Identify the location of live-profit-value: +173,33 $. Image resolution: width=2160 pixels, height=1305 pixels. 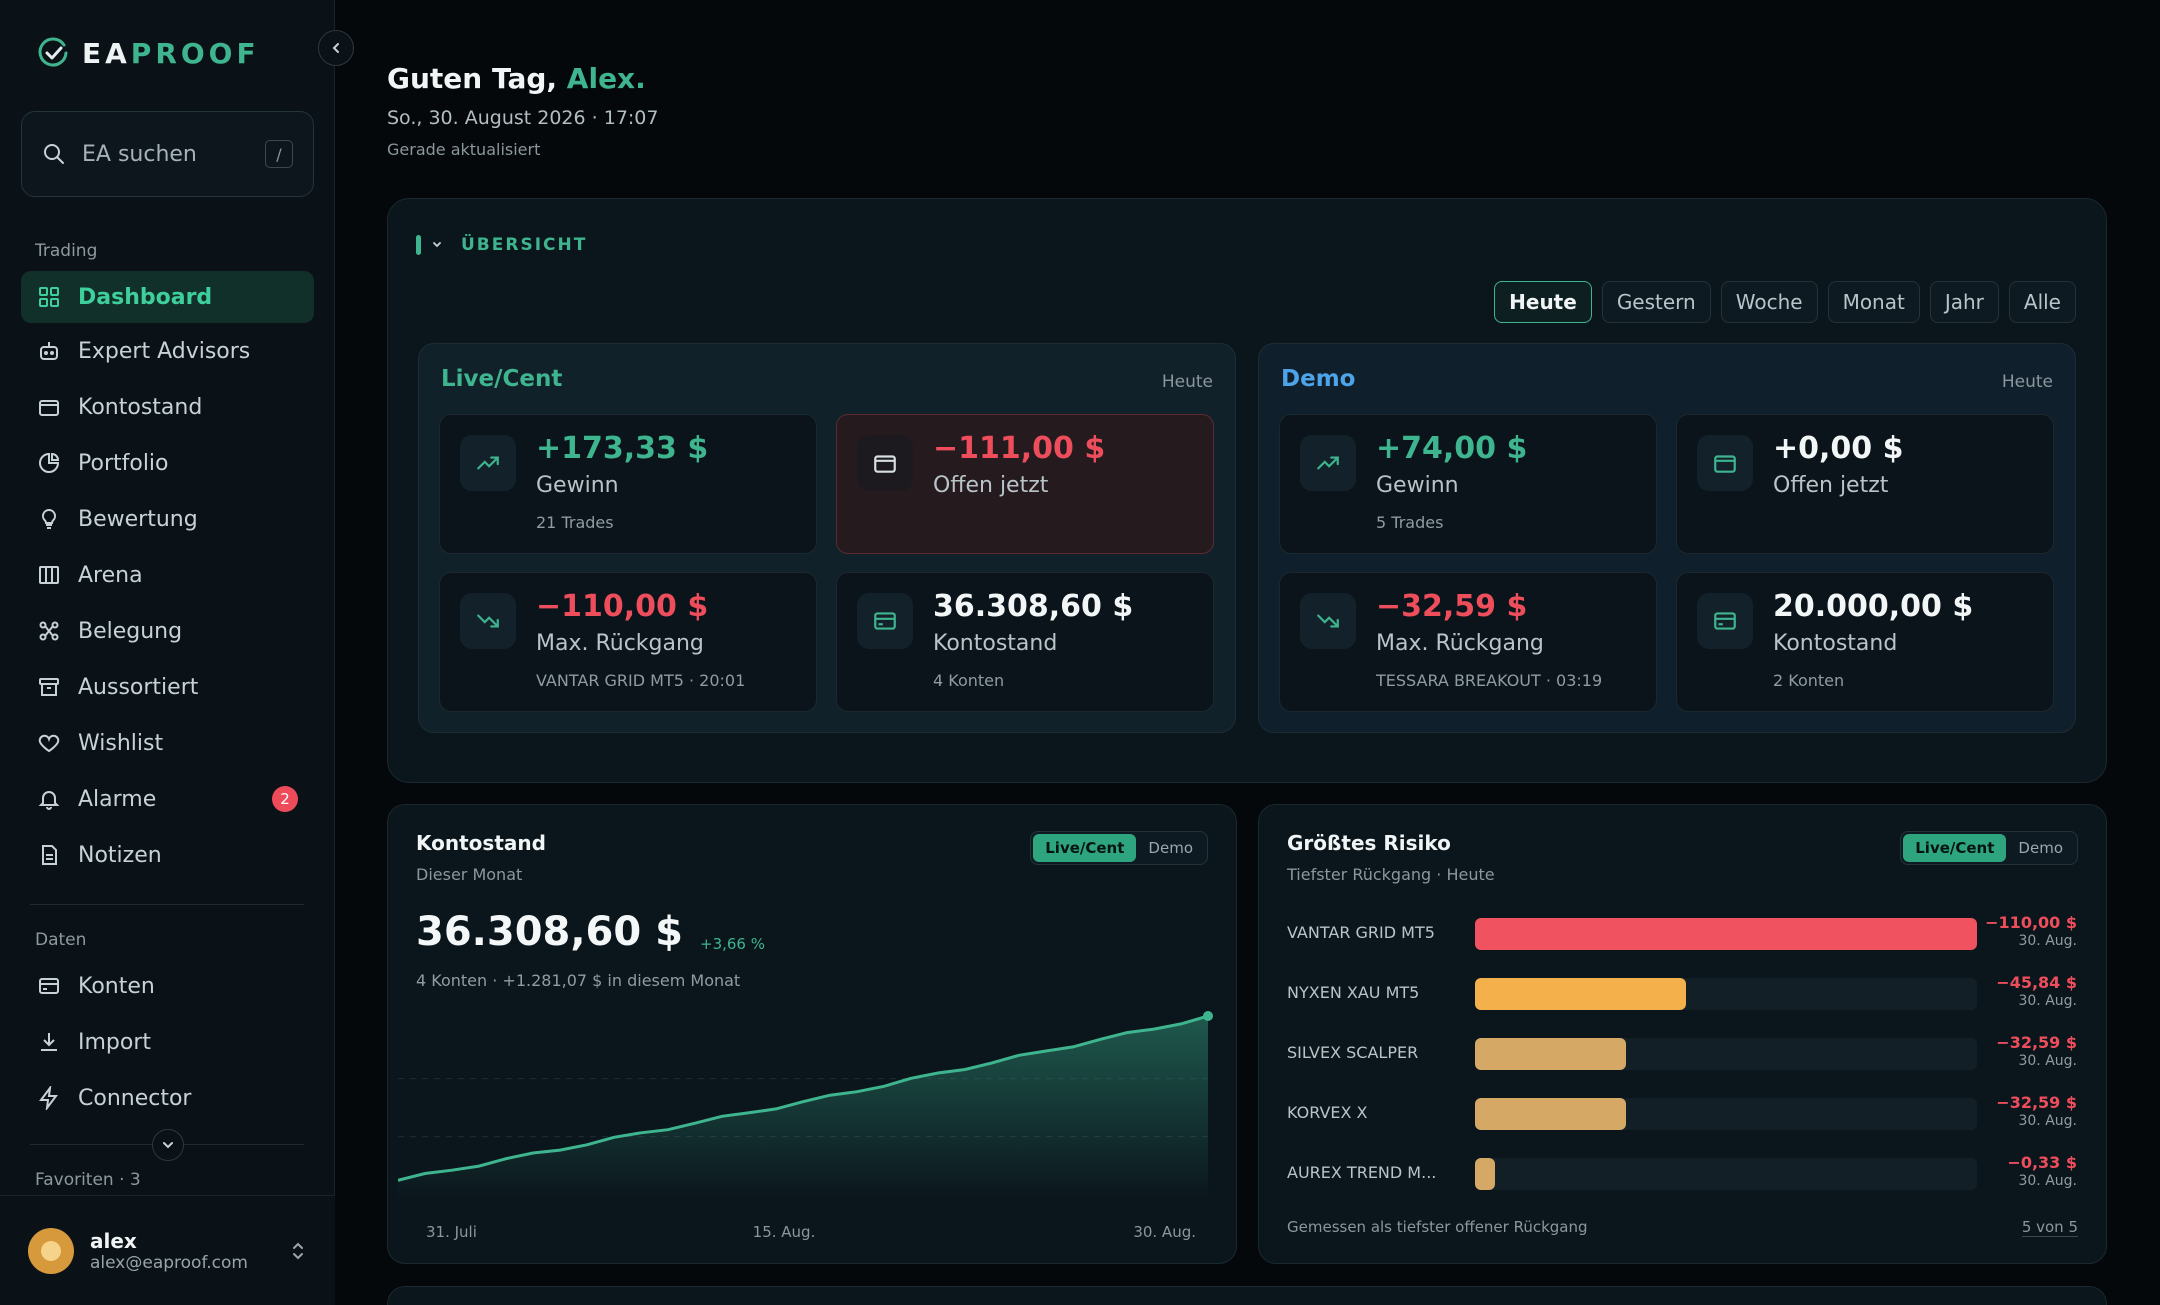
(622, 448).